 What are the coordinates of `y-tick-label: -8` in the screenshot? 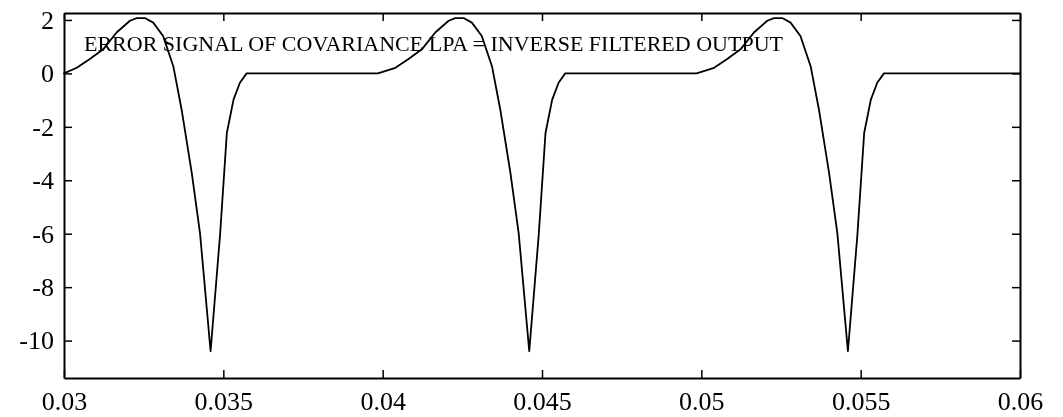 It's located at (43, 287).